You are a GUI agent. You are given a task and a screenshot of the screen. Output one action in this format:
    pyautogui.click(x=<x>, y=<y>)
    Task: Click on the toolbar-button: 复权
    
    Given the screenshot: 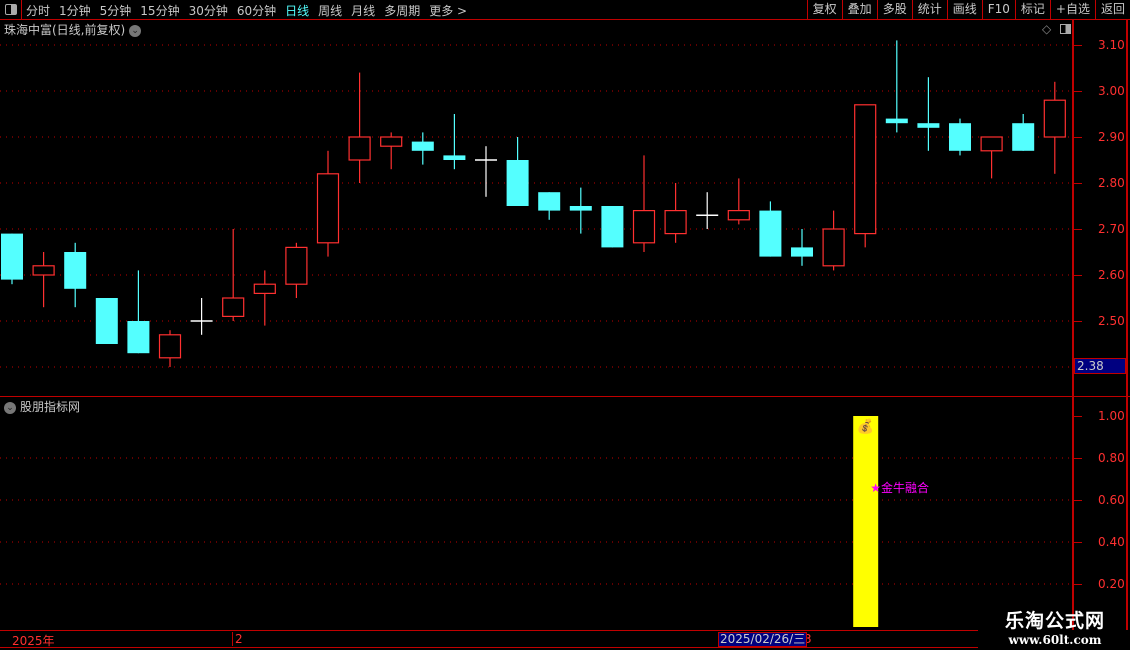 What is the action you would take?
    pyautogui.click(x=824, y=9)
    